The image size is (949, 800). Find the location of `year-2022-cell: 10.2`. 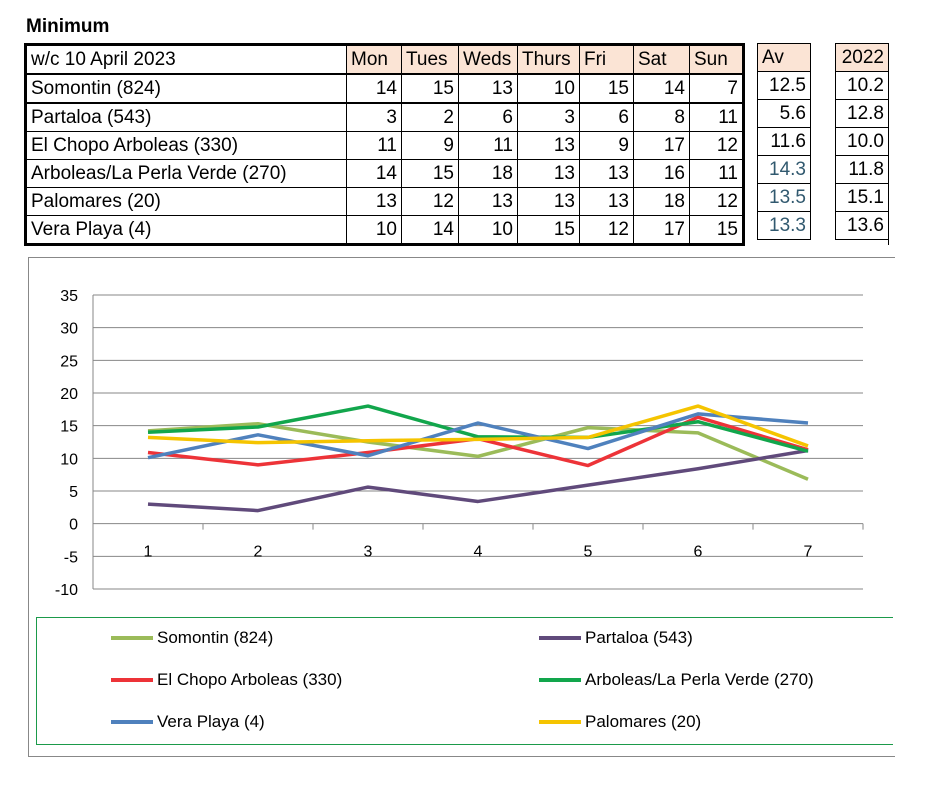

year-2022-cell: 10.2 is located at coordinates (862, 85).